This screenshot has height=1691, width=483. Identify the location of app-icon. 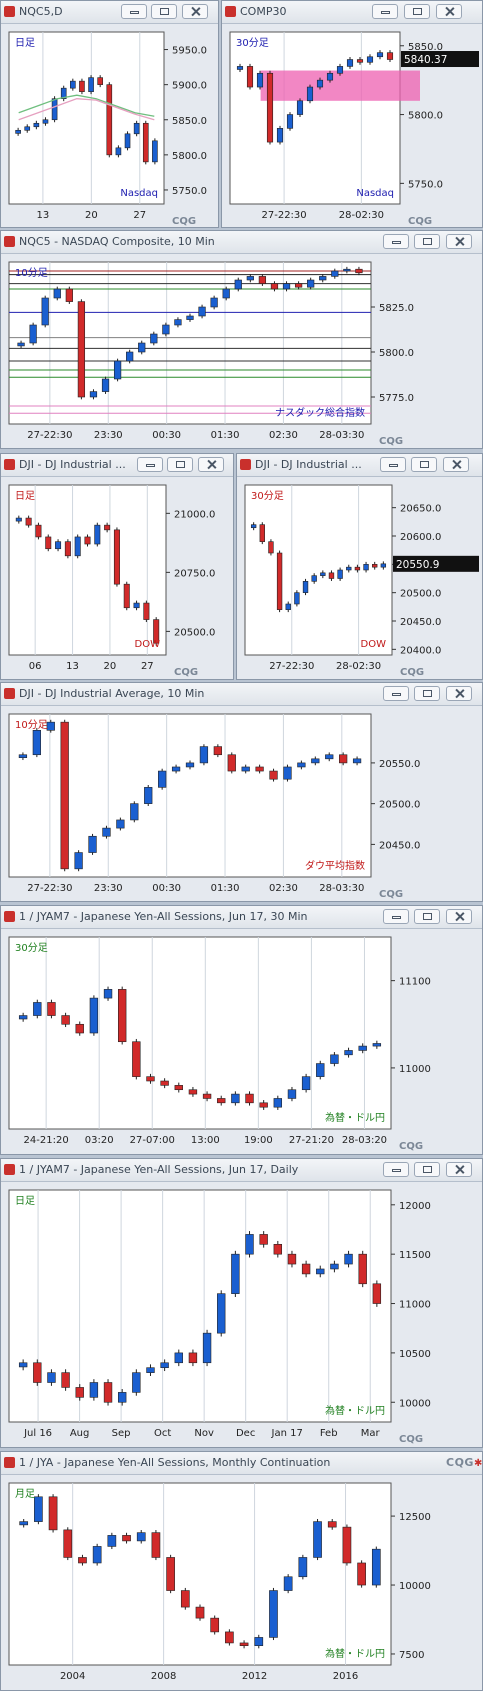
(9, 693).